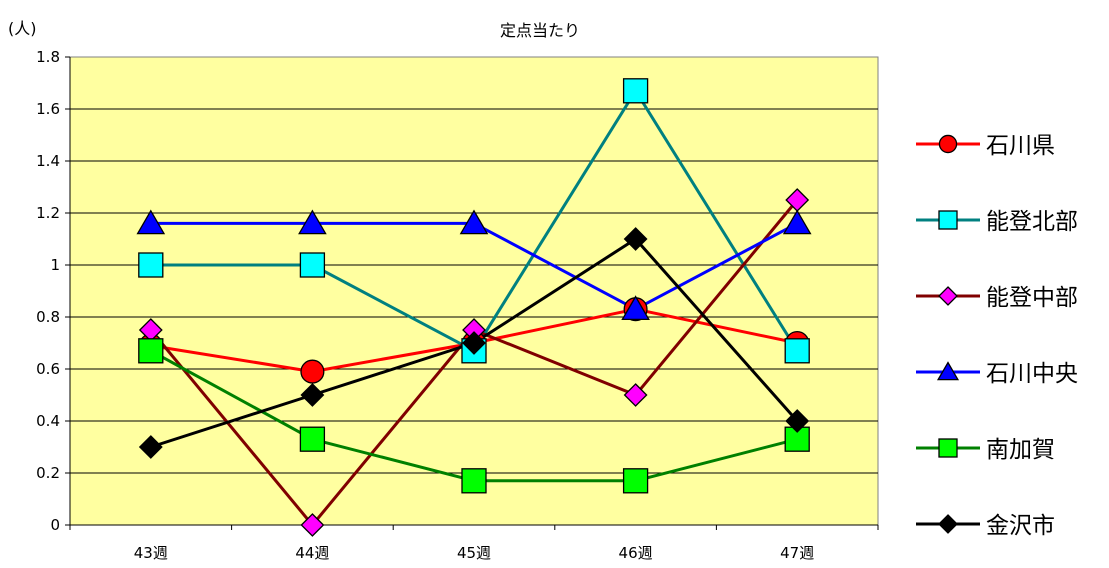 This screenshot has height=568, width=1109. I want to click on legend-item: 石川県, so click(985, 146).